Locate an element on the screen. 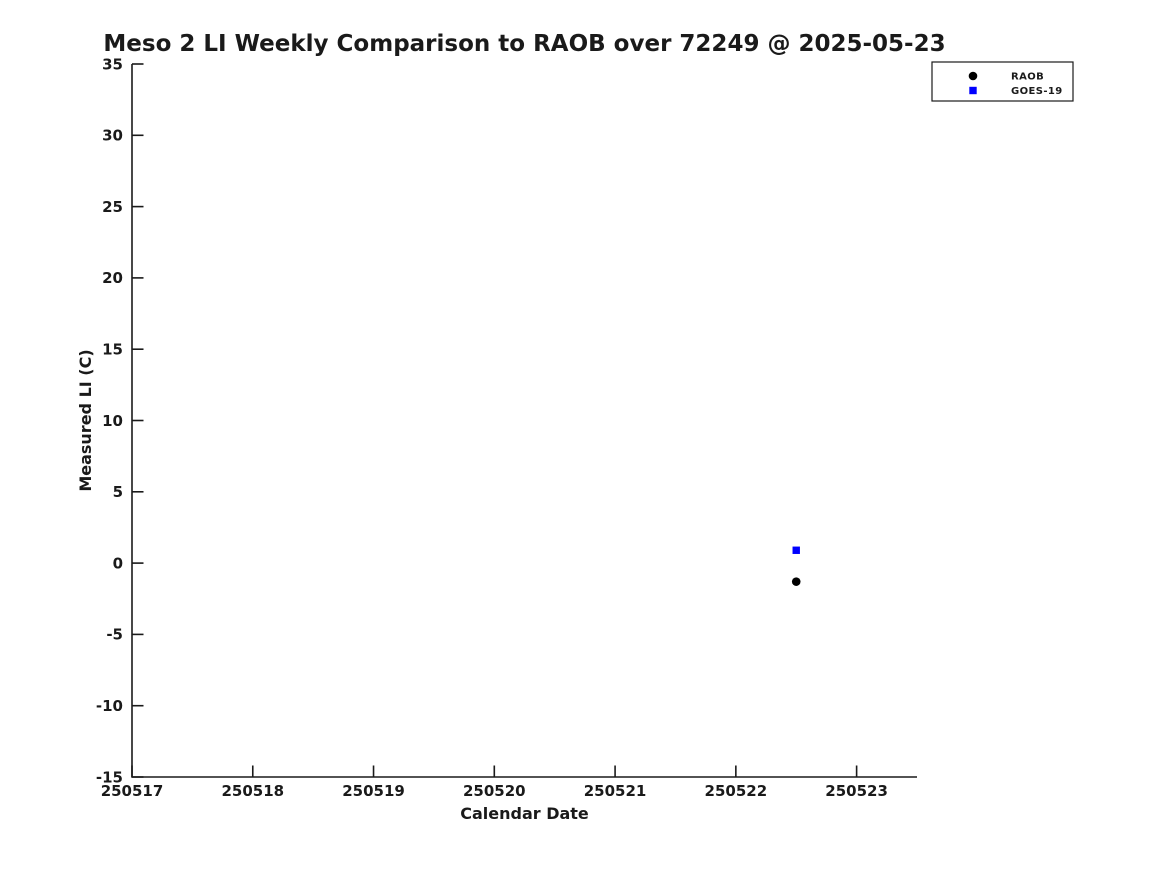 This screenshot has width=1167, height=875. y-tick-label: 30 is located at coordinates (112, 136).